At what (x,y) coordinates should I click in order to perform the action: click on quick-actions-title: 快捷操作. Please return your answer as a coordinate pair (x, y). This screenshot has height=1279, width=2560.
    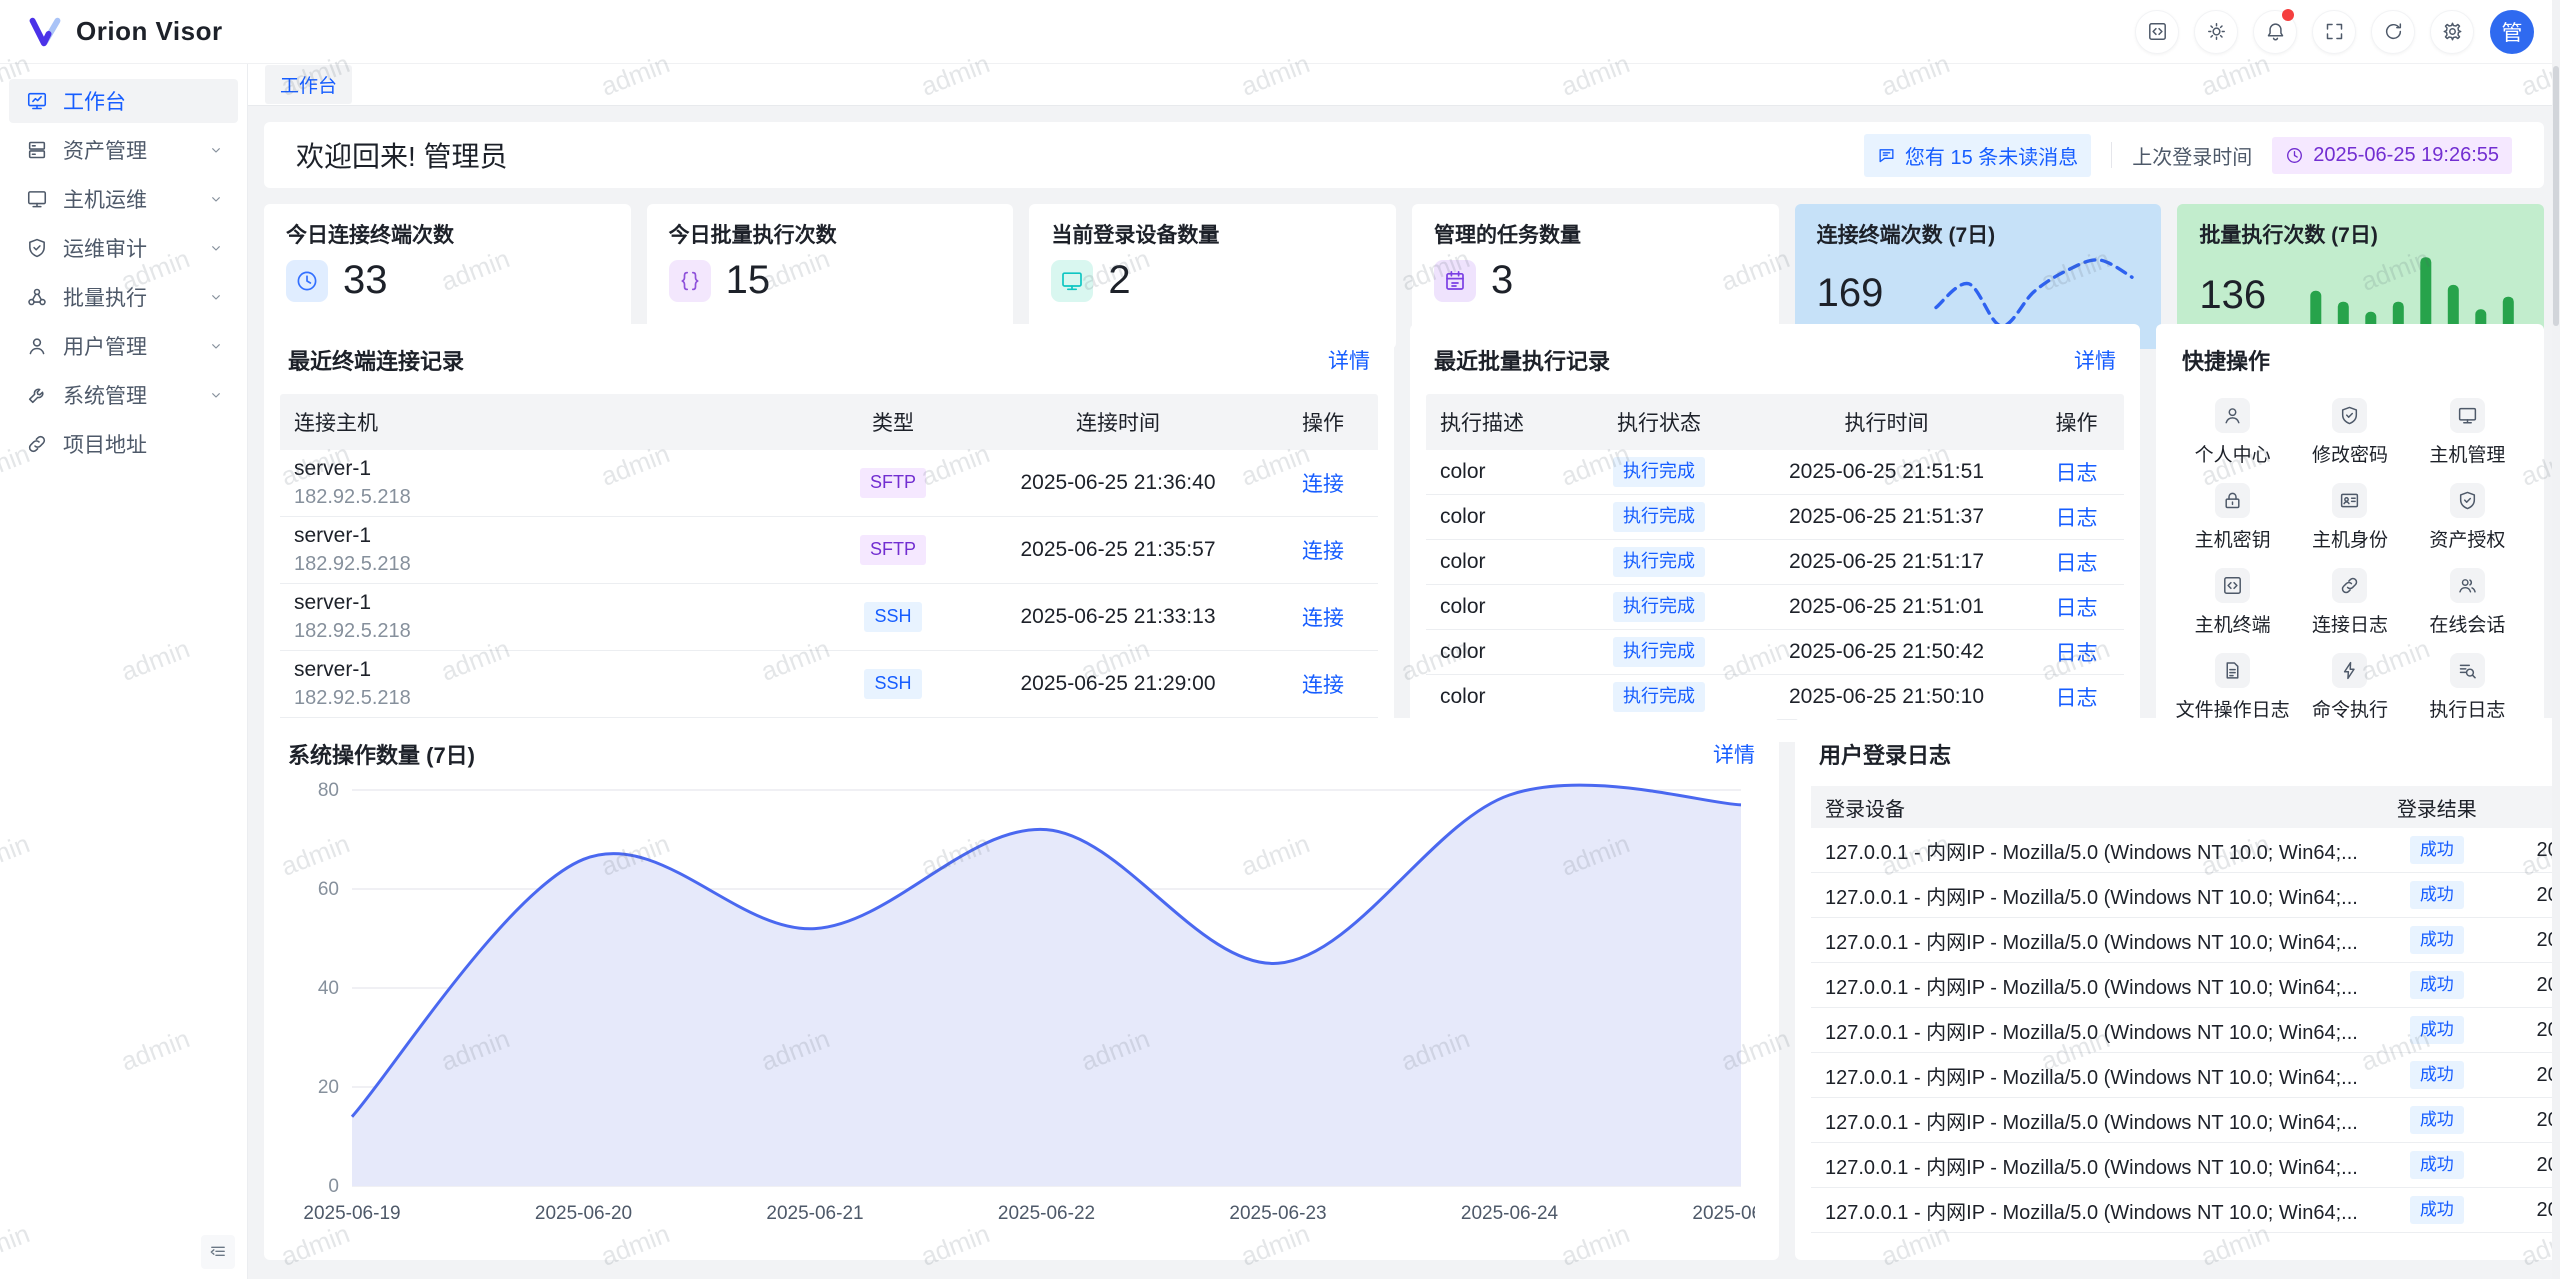
    Looking at the image, I should click on (2226, 361).